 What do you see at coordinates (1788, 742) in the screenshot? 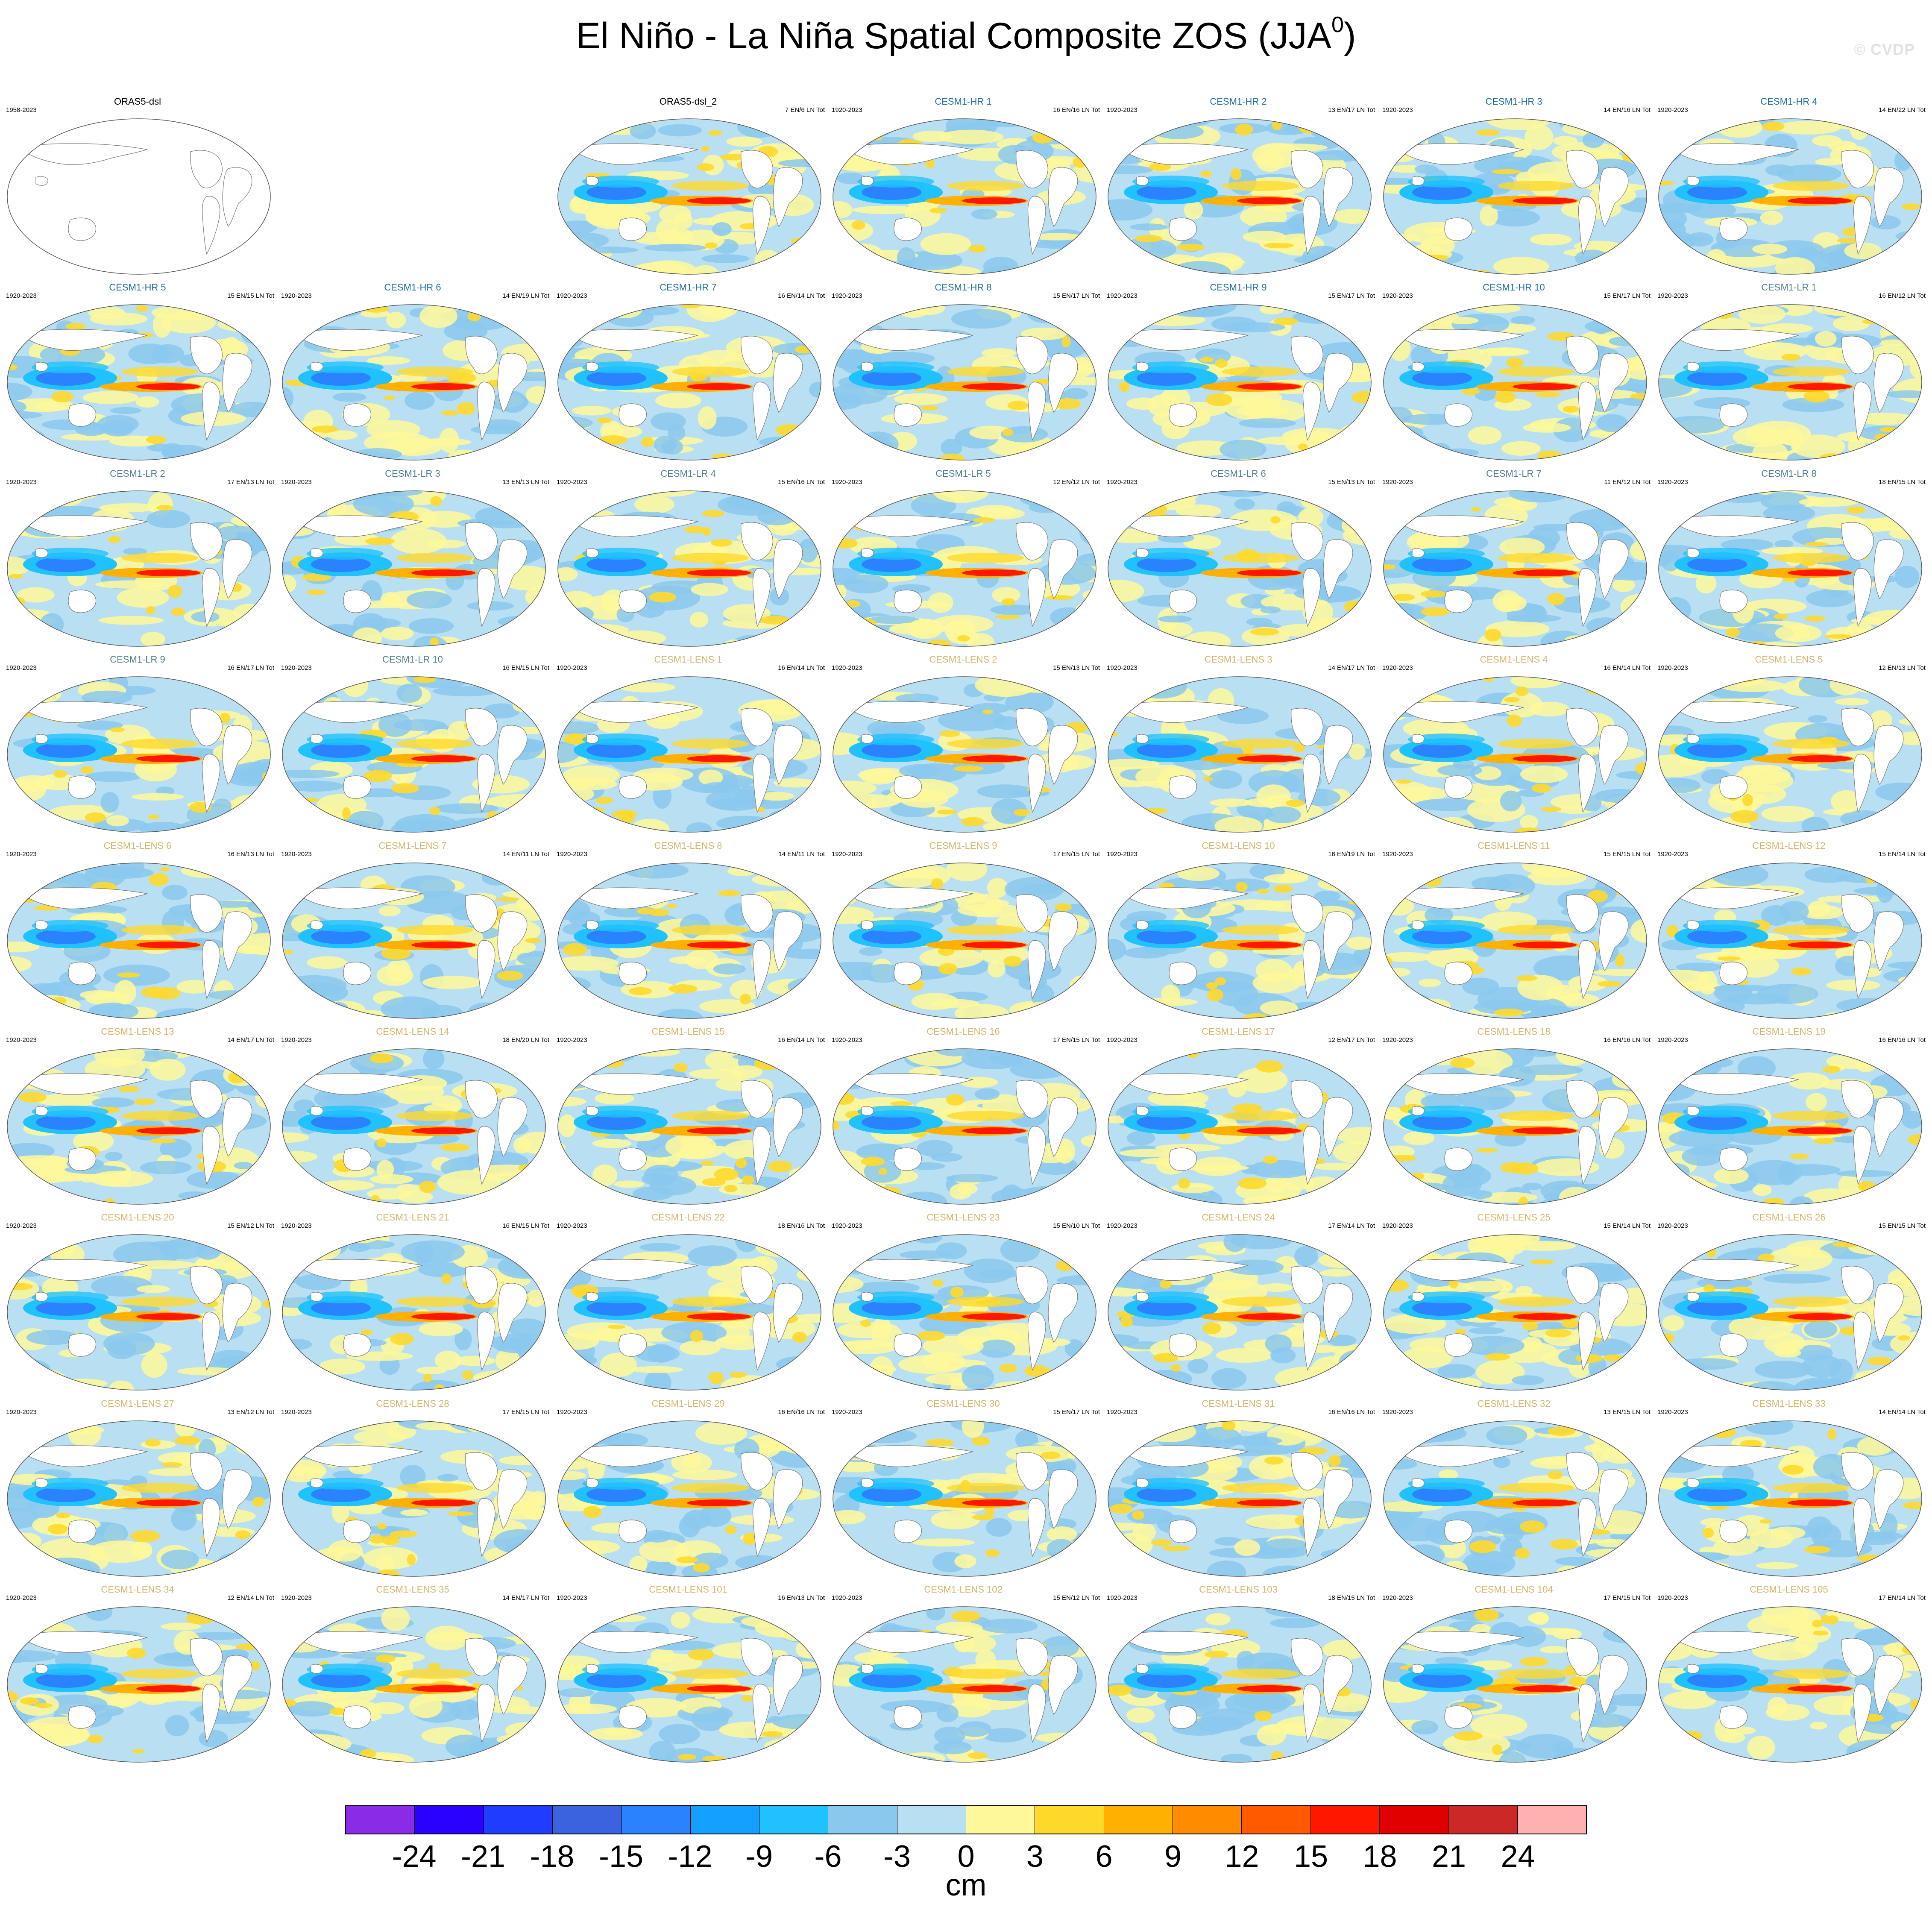
I see `map-panel: CESM1-LENS 5 1920-2023 12 EN/13 LN Tot` at bounding box center [1788, 742].